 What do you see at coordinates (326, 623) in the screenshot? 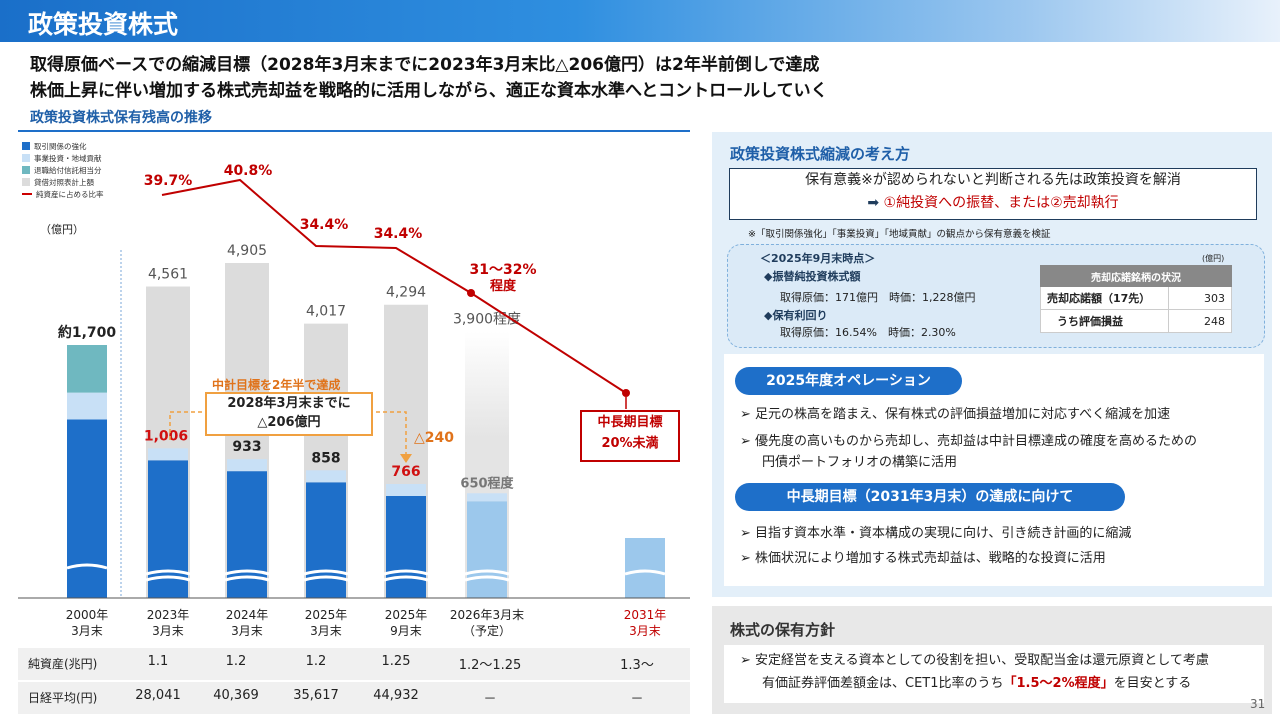
I see `x-axis-label: 2025年 3月末` at bounding box center [326, 623].